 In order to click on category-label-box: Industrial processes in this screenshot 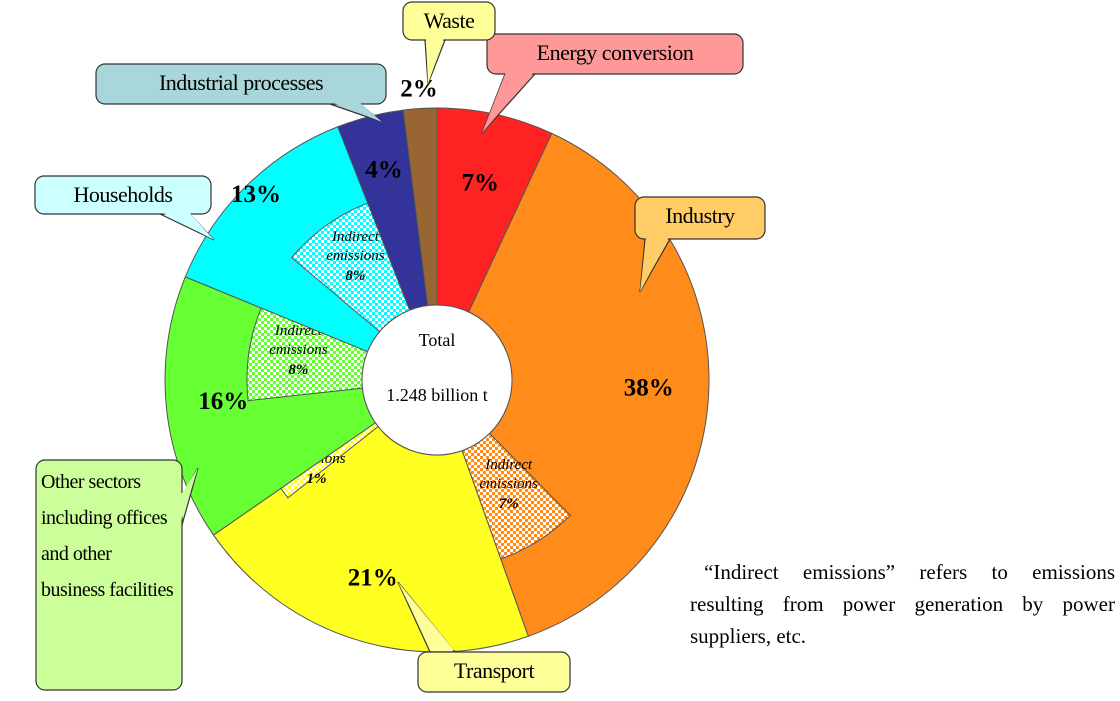, I will do `click(241, 82)`.